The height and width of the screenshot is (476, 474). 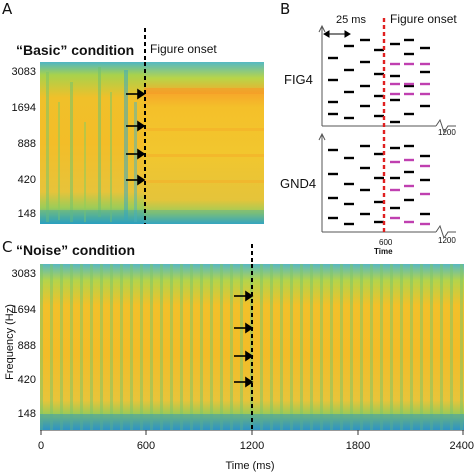 What do you see at coordinates (7, 9) in the screenshot?
I see `panel-a-letter: A` at bounding box center [7, 9].